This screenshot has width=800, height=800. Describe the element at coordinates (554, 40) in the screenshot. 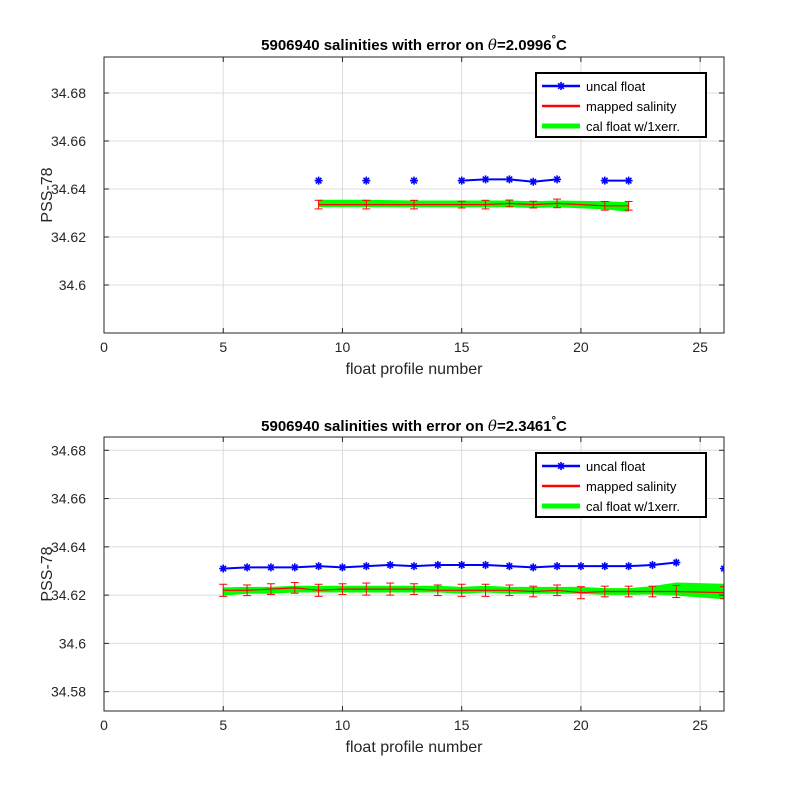

I see `title-degree: °` at that location.